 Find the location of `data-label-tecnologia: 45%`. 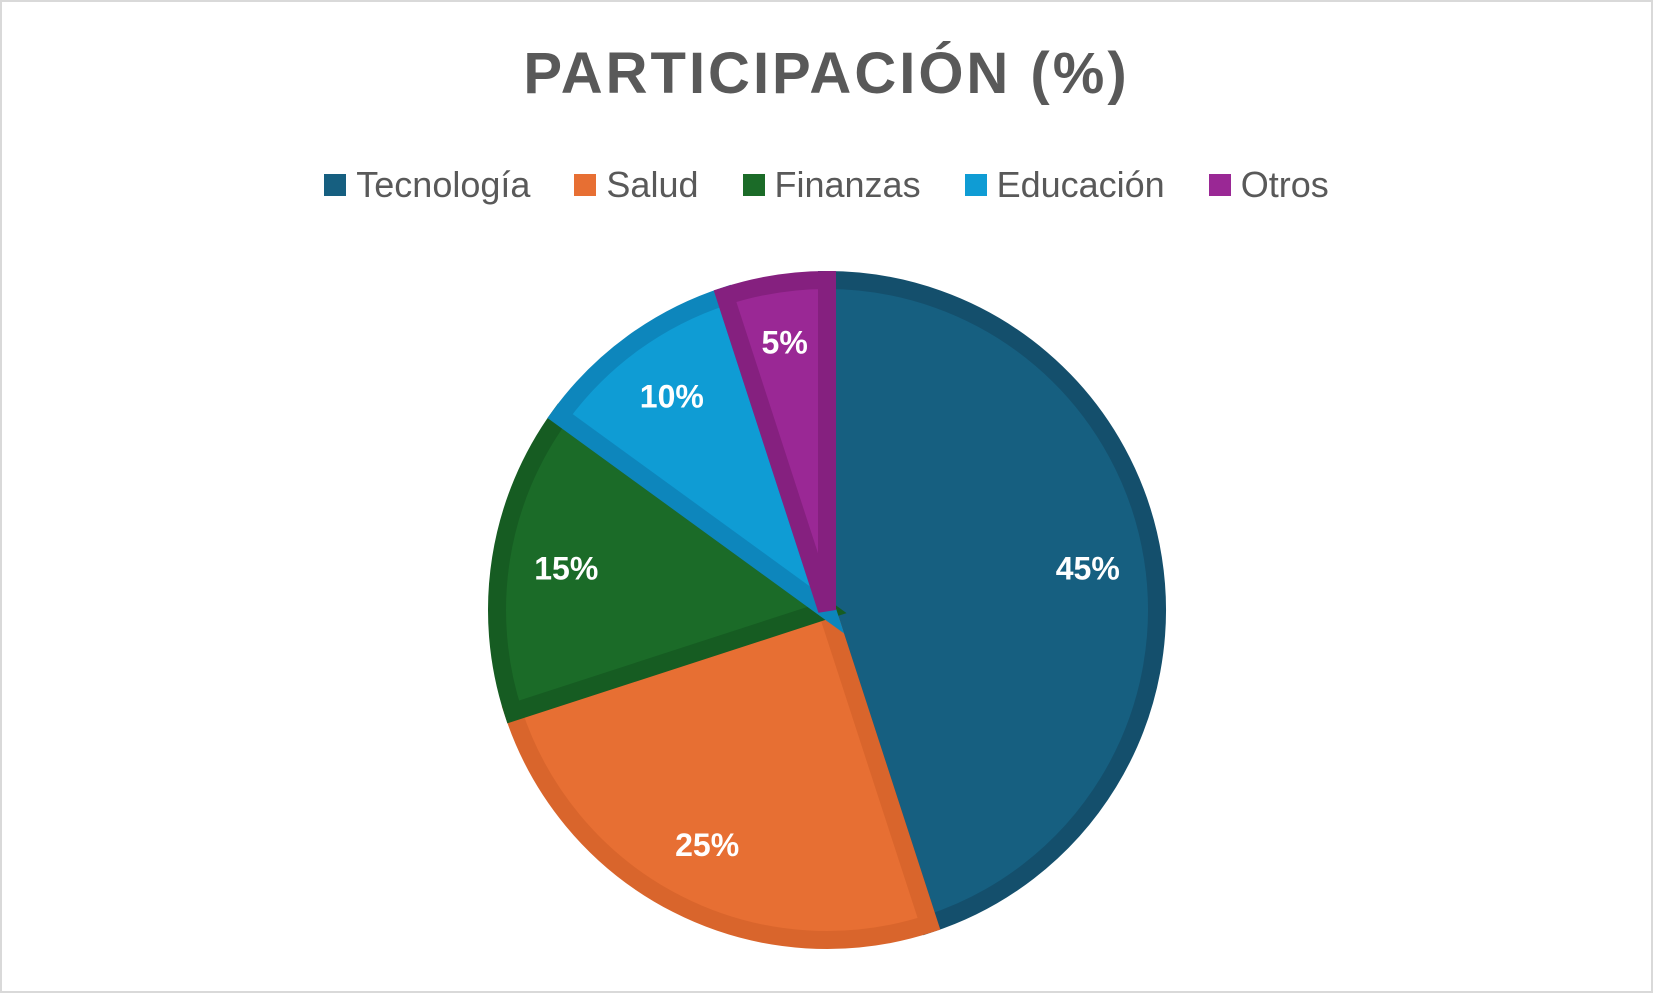

data-label-tecnologia: 45% is located at coordinates (1088, 569).